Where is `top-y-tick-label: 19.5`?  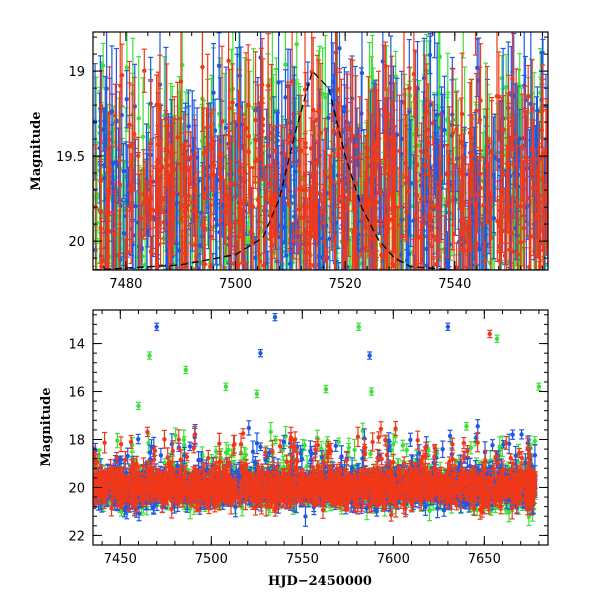
top-y-tick-label: 19.5 is located at coordinates (70, 157).